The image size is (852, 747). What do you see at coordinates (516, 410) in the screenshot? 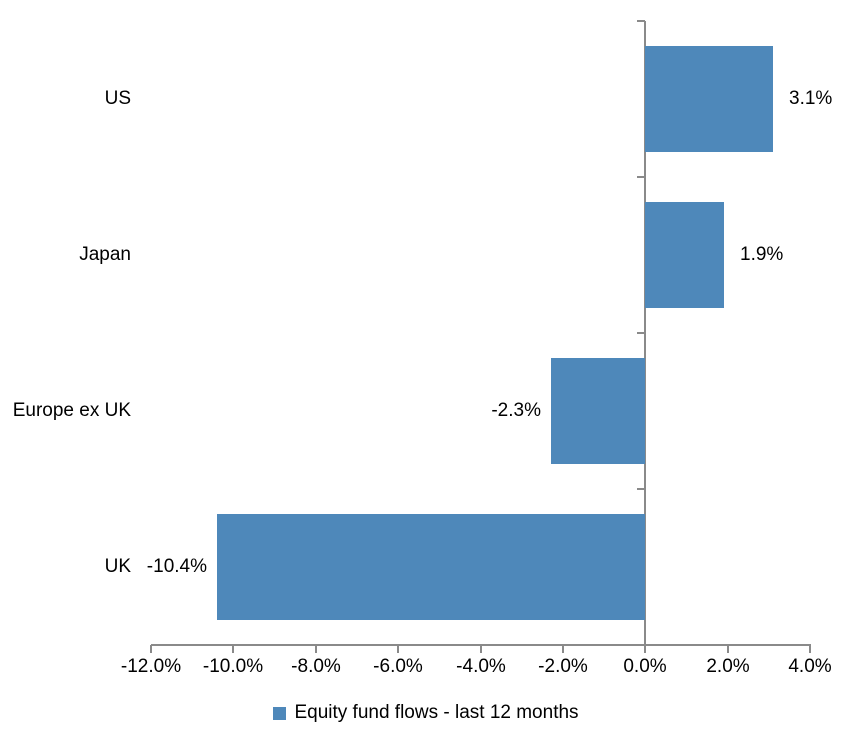
I see `data-label-europe-ex-uk: -2.3%` at bounding box center [516, 410].